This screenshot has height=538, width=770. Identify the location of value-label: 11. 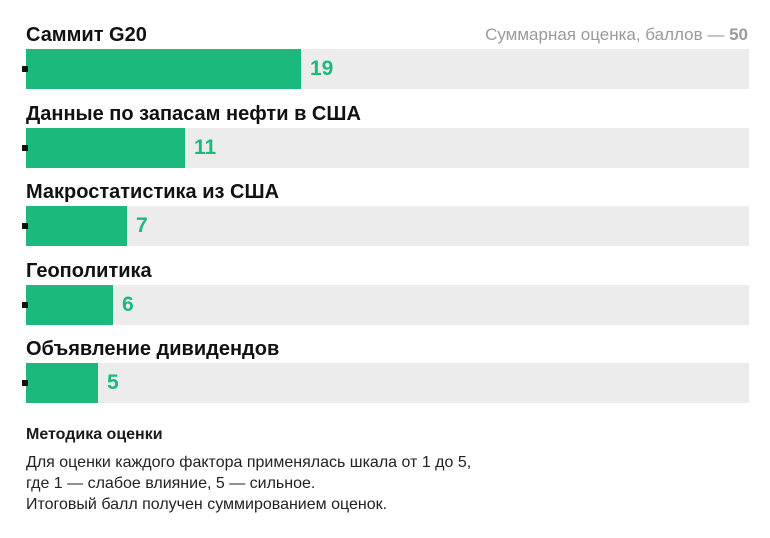
(205, 147).